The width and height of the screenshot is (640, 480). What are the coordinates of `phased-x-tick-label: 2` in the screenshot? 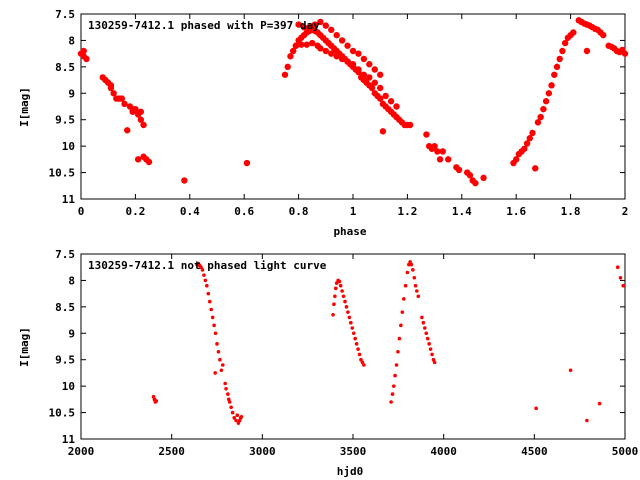 It's located at (625, 211).